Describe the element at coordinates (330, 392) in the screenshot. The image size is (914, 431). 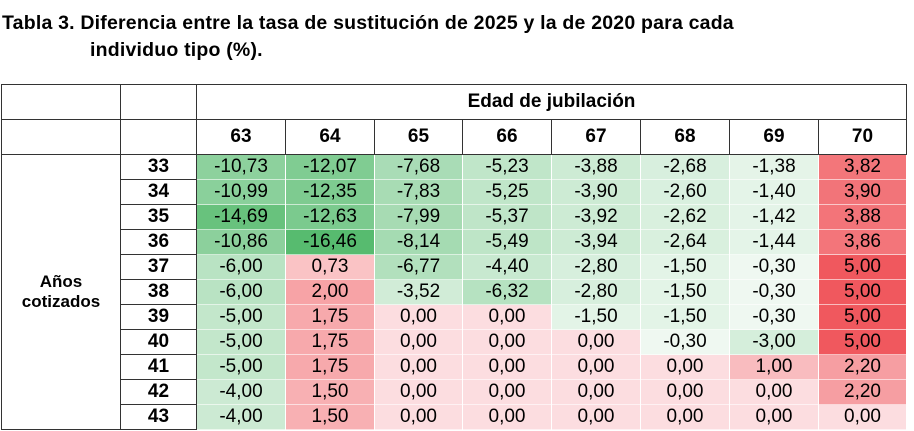
I see `data-cell: 1,50` at that location.